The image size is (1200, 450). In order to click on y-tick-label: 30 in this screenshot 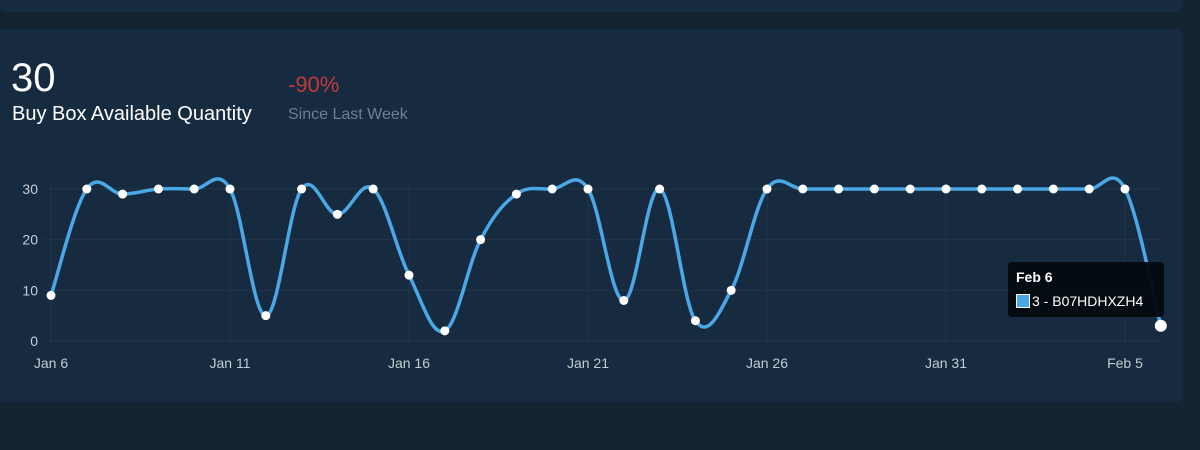, I will do `click(30, 189)`.